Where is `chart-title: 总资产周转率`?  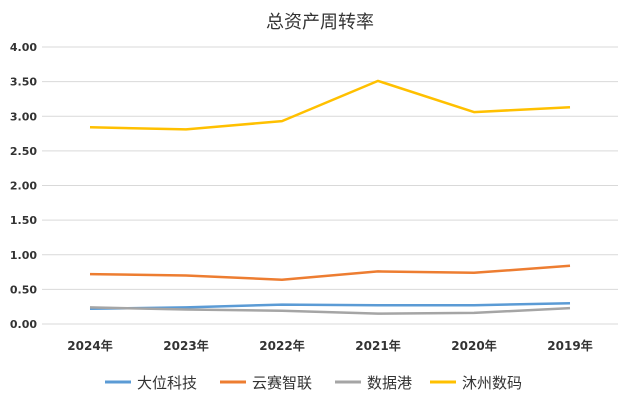
chart-title: 总资产周转率 is located at coordinates (320, 22).